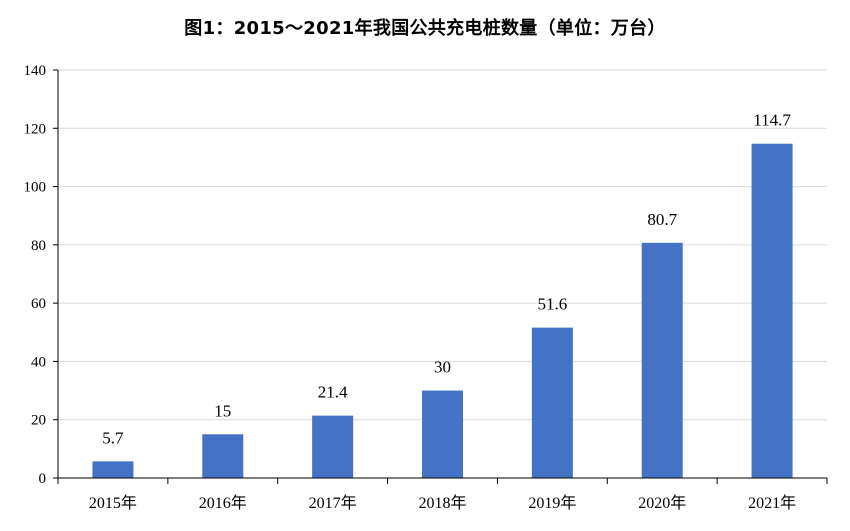 The image size is (850, 531). I want to click on y-tick-label: 100, so click(35, 188).